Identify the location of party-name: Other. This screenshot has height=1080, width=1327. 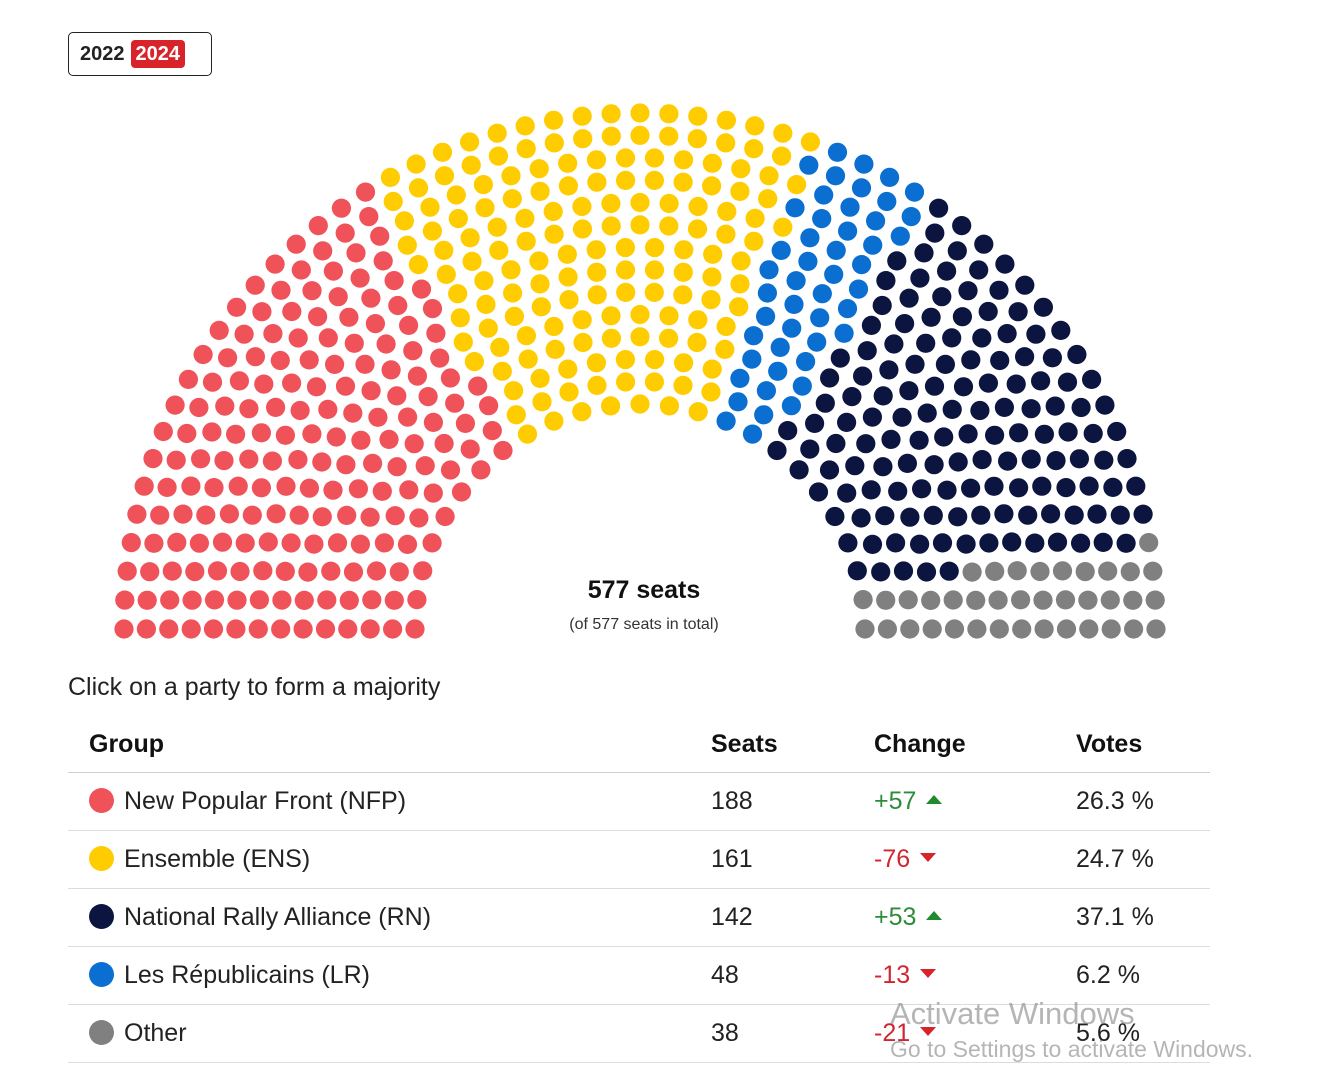
(155, 1033).